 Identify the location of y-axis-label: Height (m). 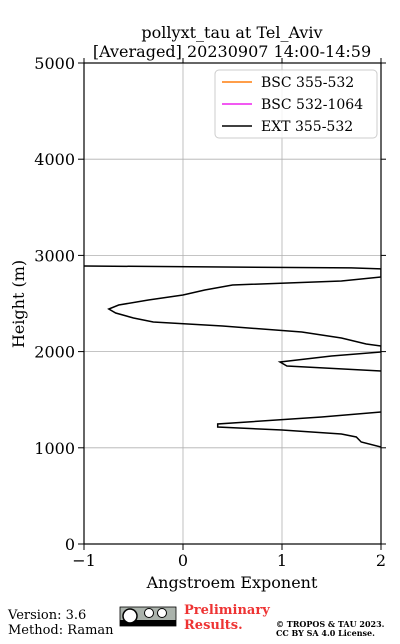
(18, 304).